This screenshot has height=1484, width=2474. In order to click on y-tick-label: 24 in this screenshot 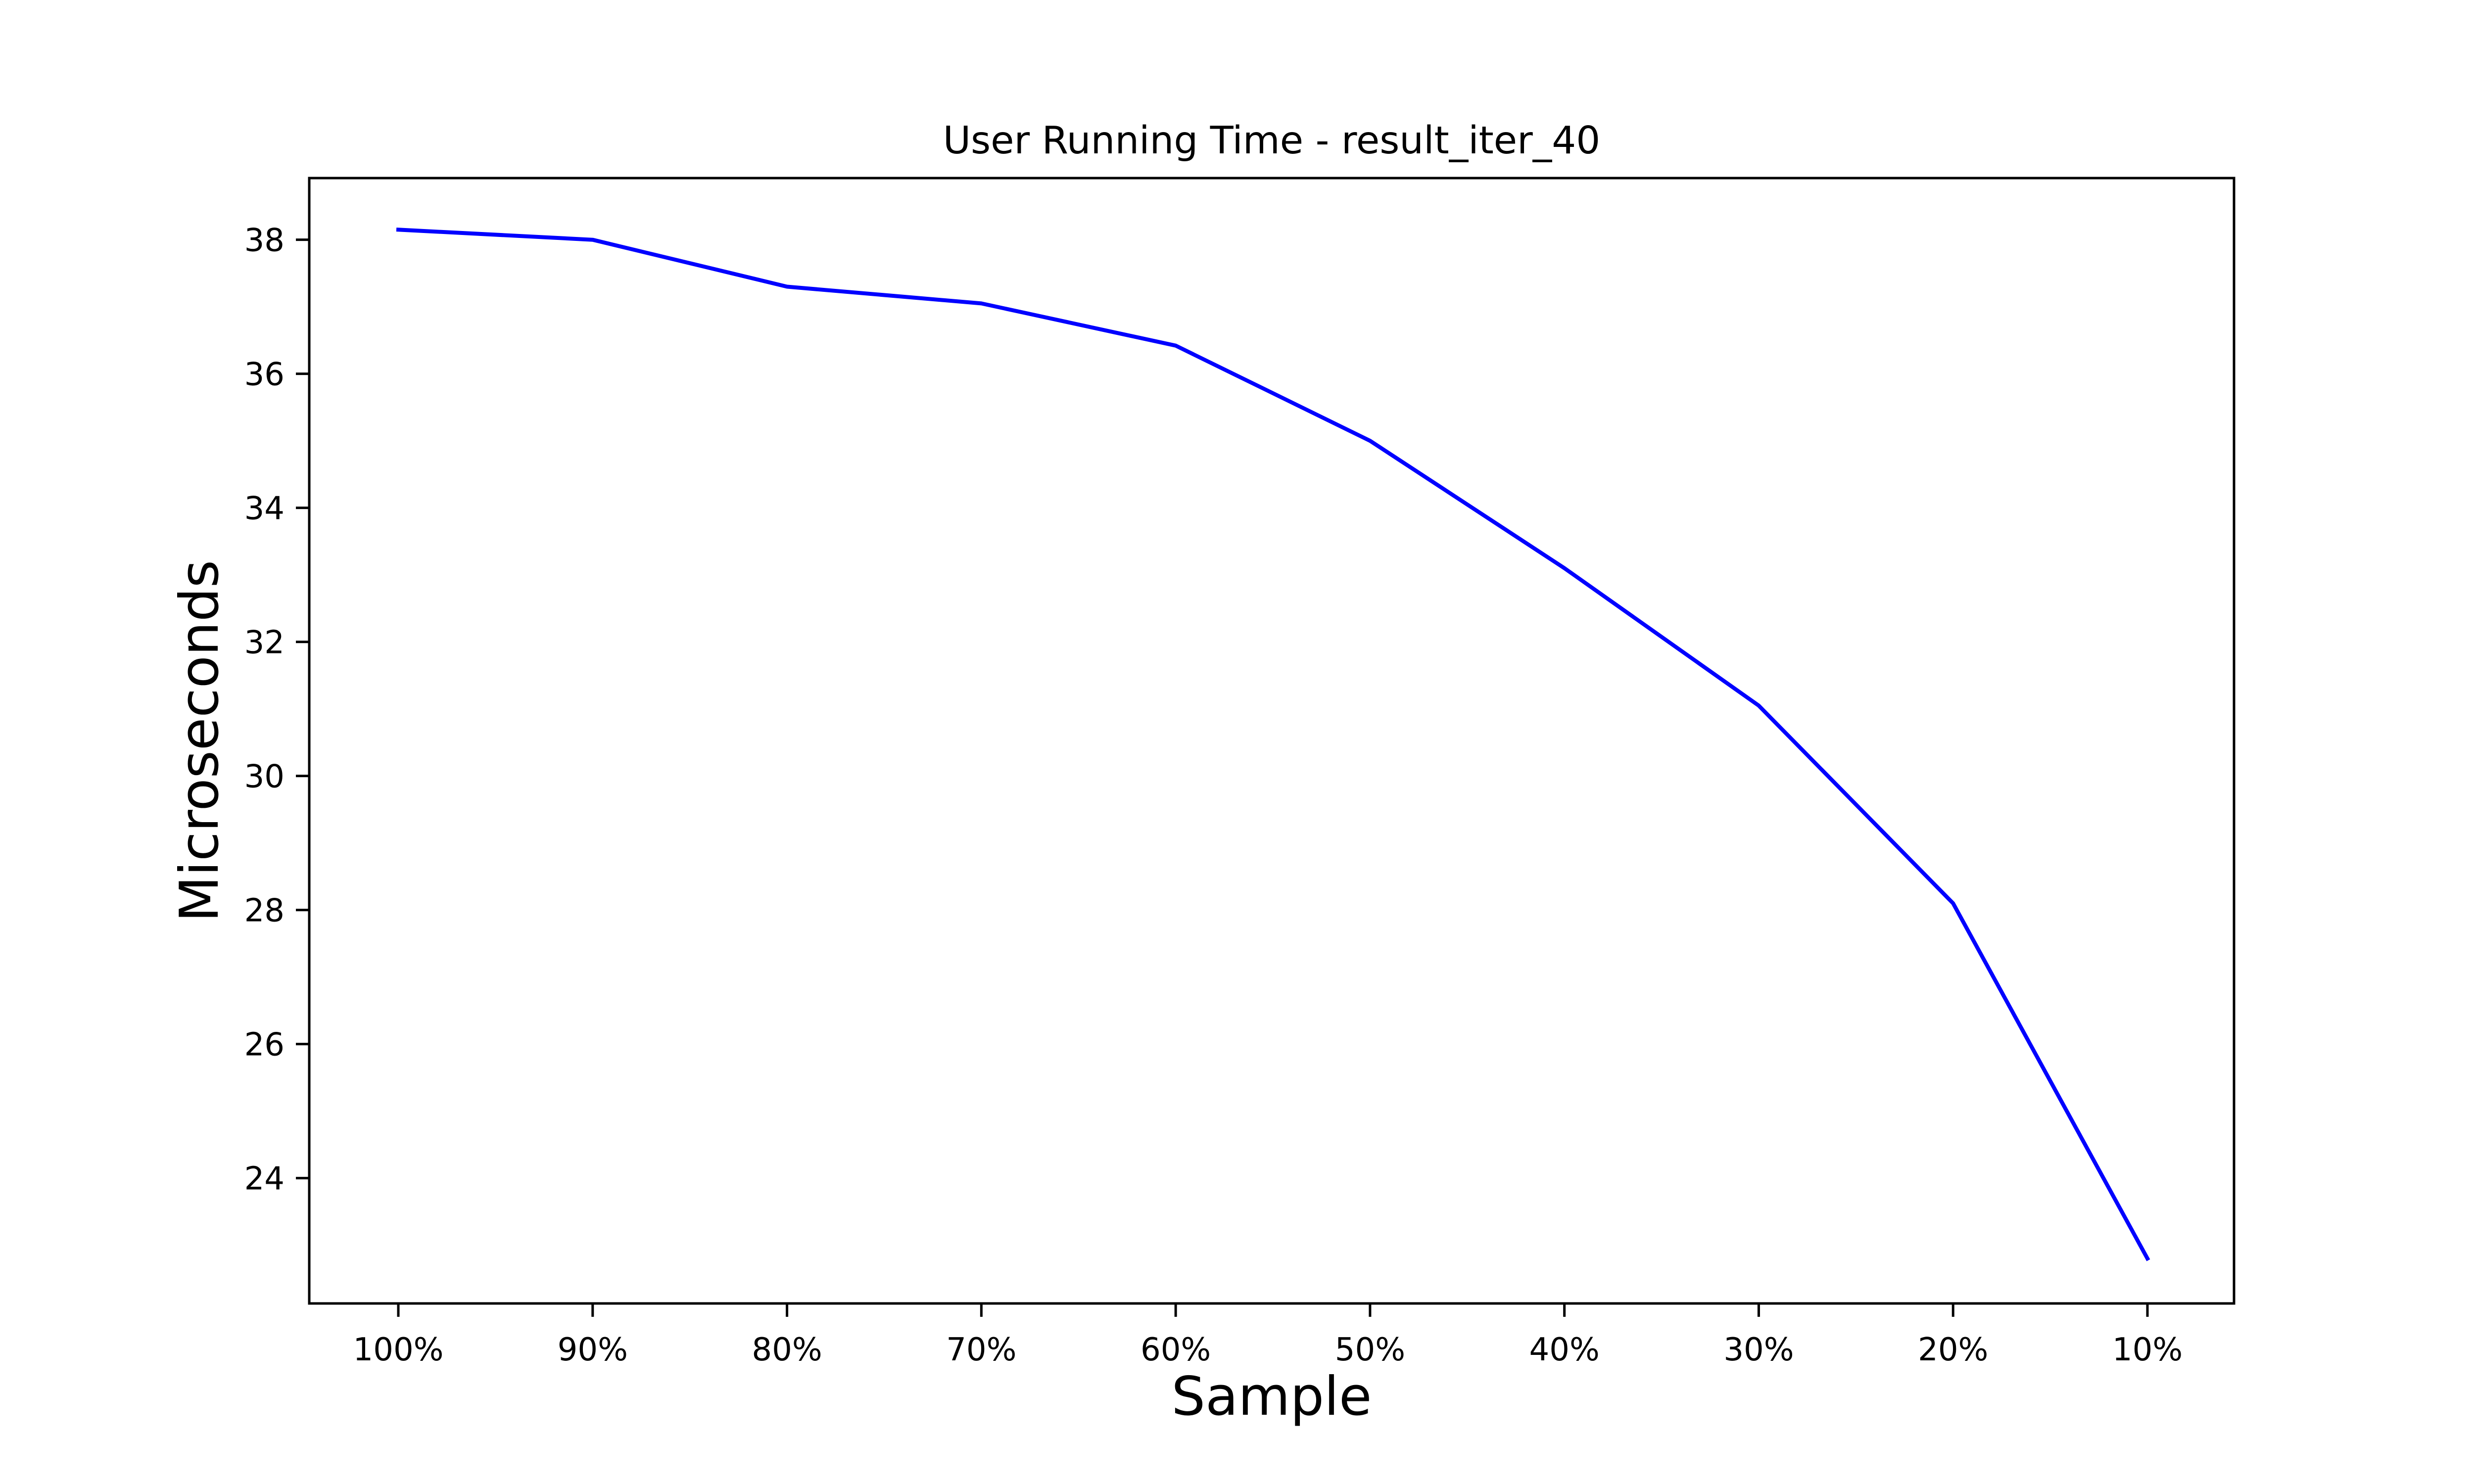, I will do `click(264, 1179)`.